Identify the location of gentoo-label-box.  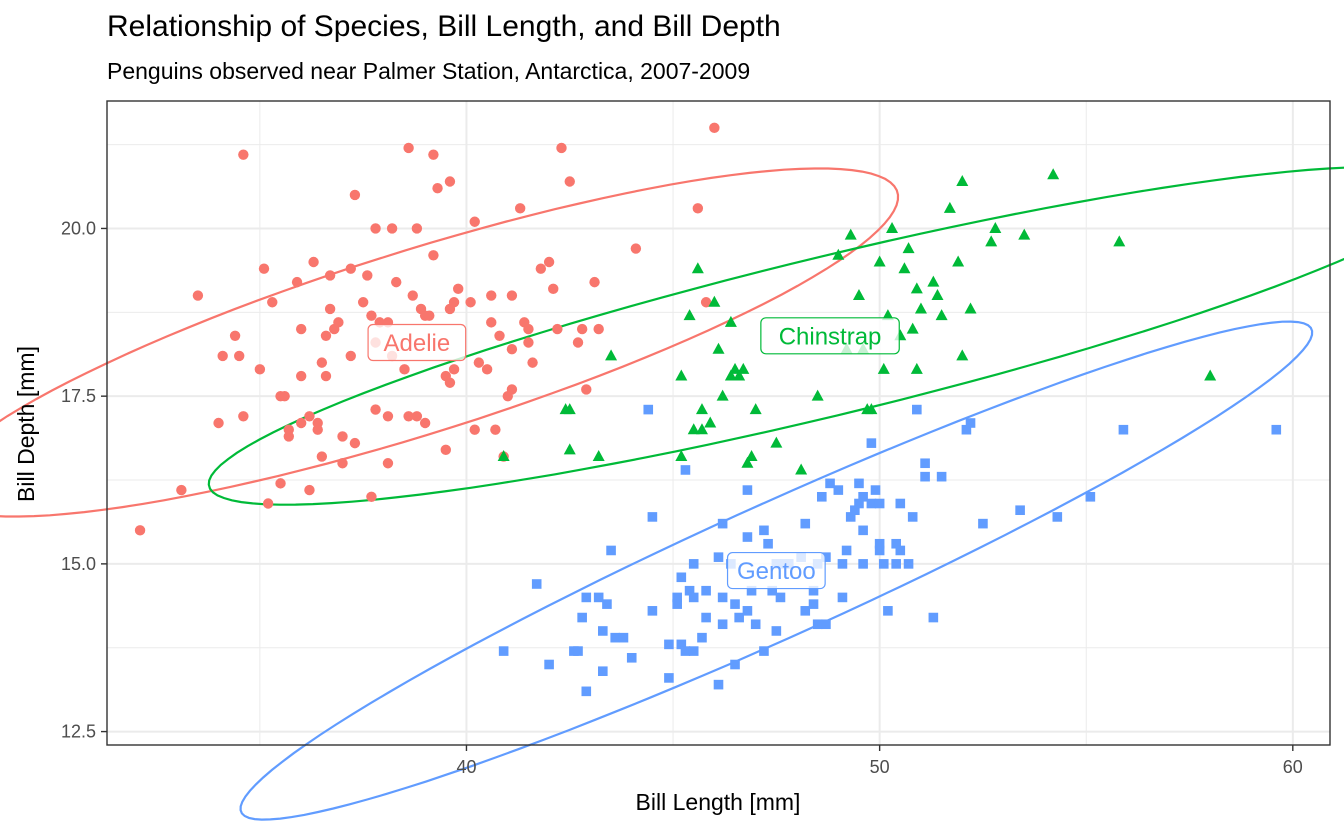
(776, 570).